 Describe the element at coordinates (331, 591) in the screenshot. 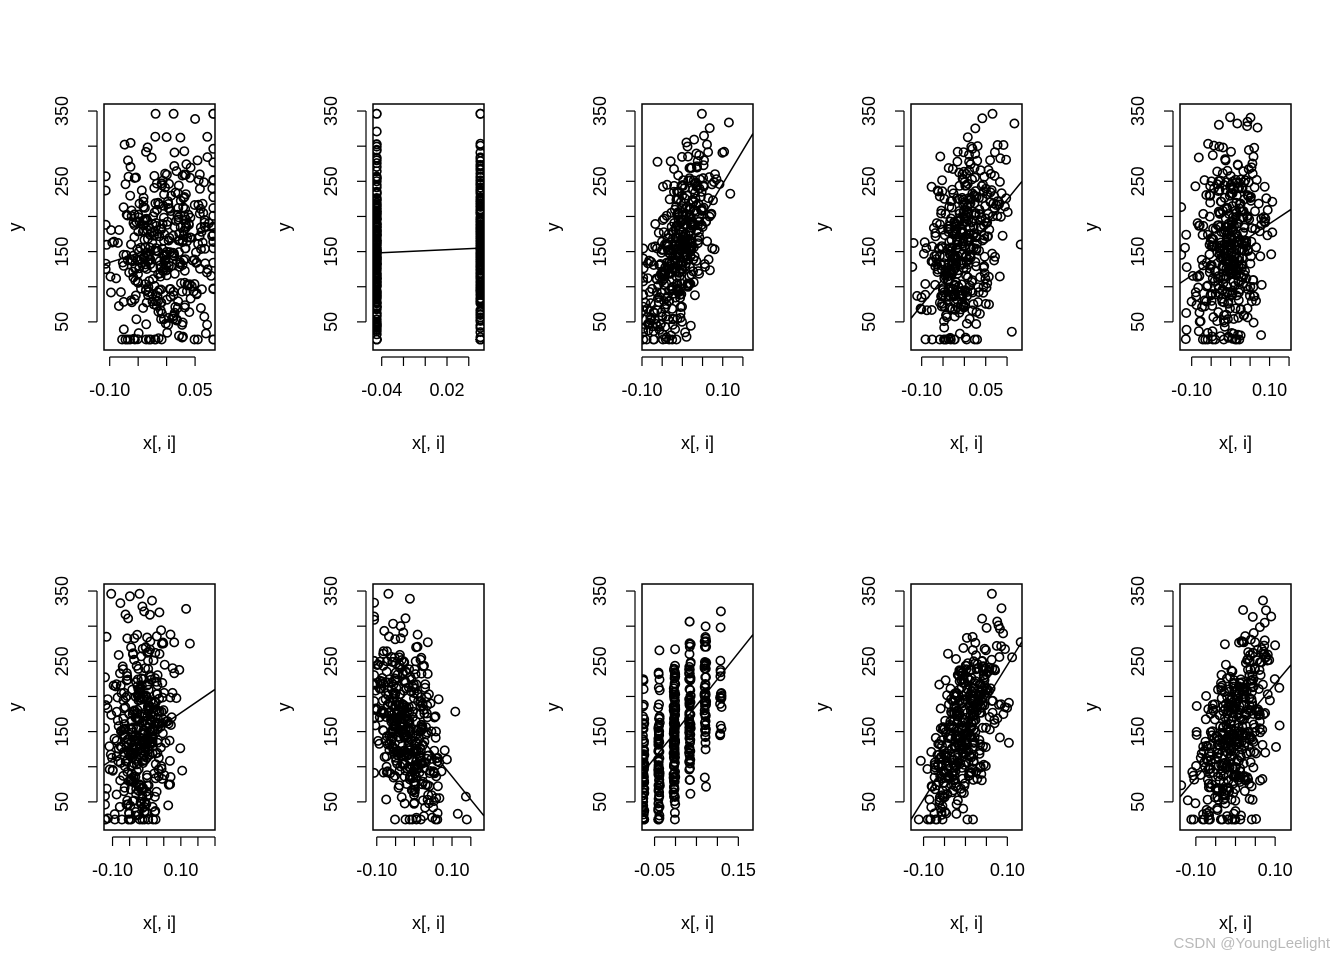

I see `y-tick-label: 350` at that location.